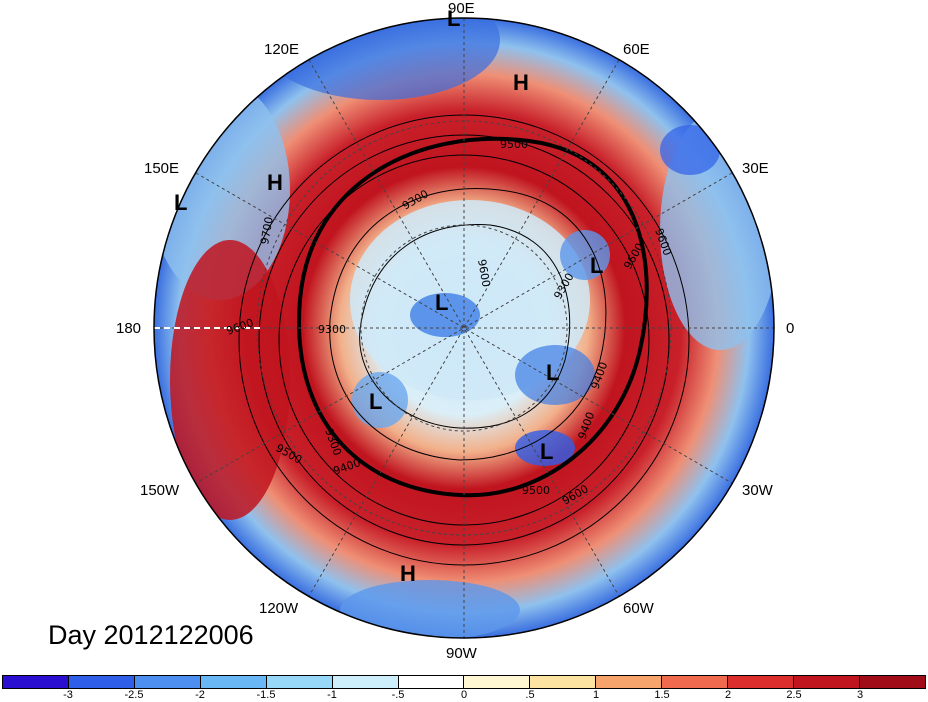 This screenshot has height=702, width=928. Describe the element at coordinates (755, 168) in the screenshot. I see `lon-label-30e: 30E` at that location.